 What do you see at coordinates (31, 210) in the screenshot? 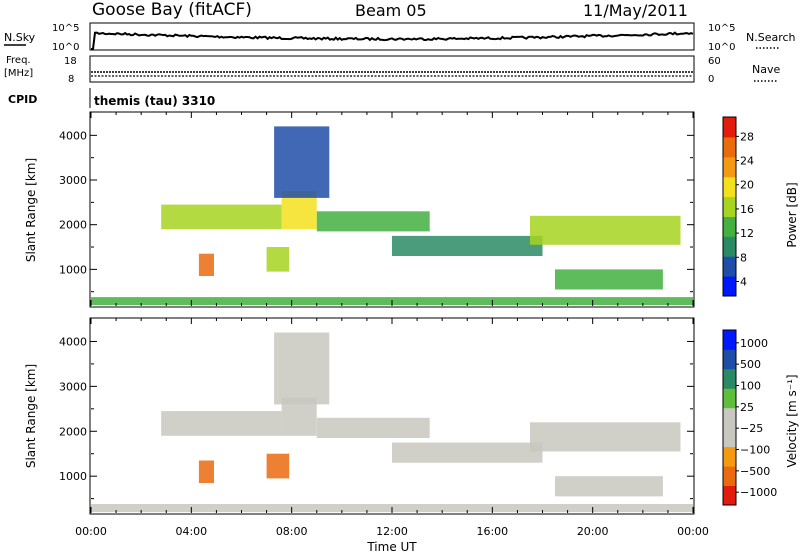
I see `power-ylabel: Slant Range [km]` at bounding box center [31, 210].